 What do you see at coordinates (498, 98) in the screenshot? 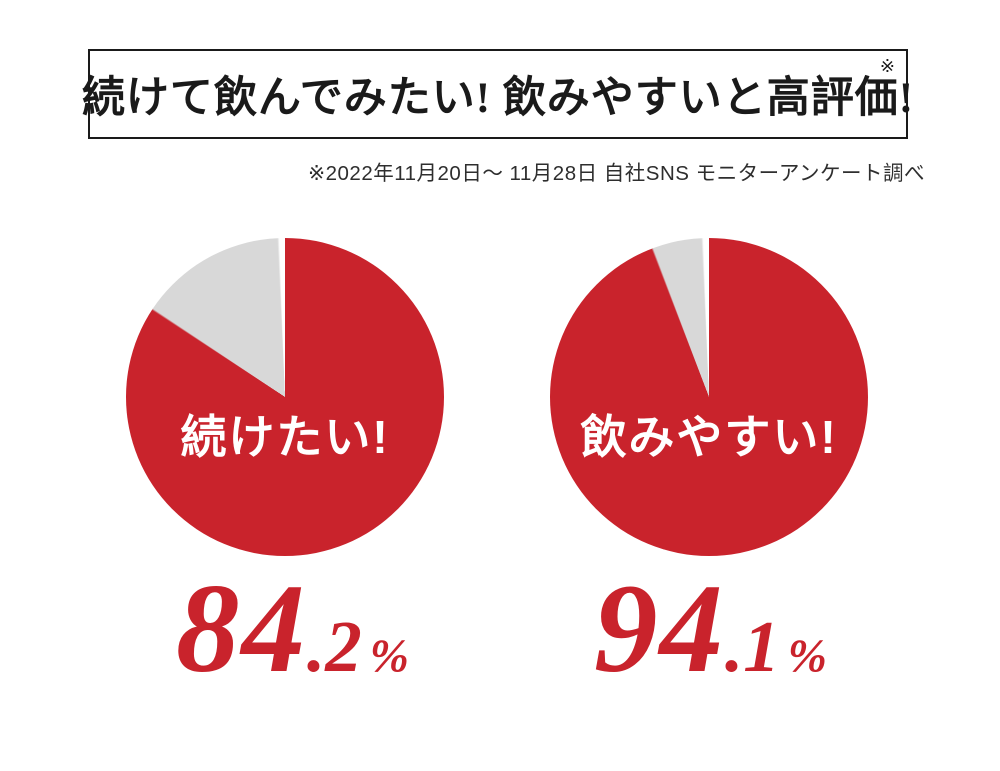
I see `page-title: 続けて飲んでみたい! 飲みやすいと高評価!` at bounding box center [498, 98].